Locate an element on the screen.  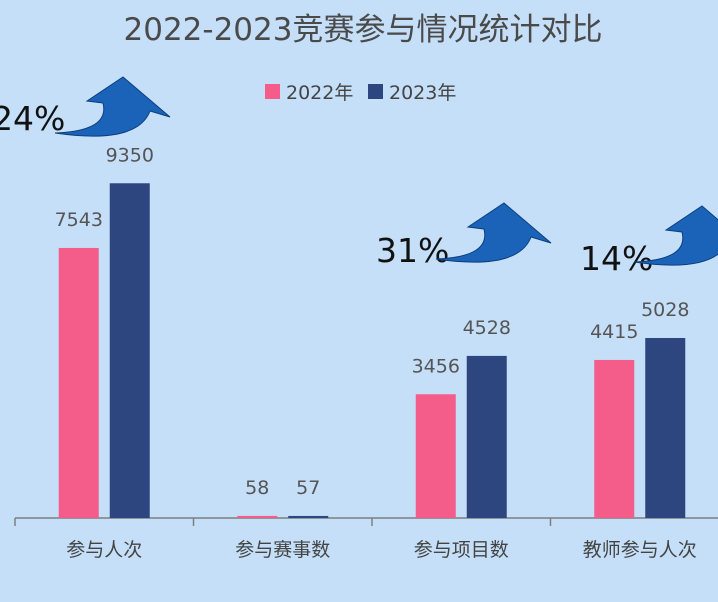
data-label: 9350 is located at coordinates (130, 155).